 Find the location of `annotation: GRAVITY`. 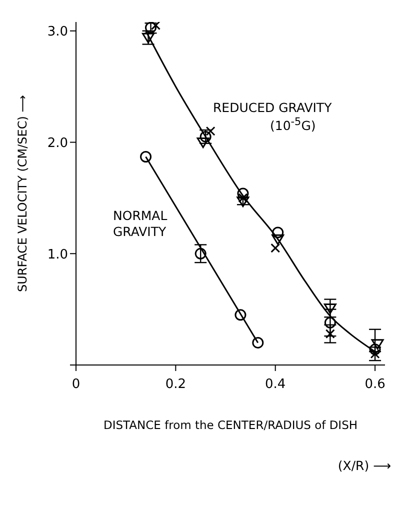

annotation: GRAVITY is located at coordinates (139, 231).